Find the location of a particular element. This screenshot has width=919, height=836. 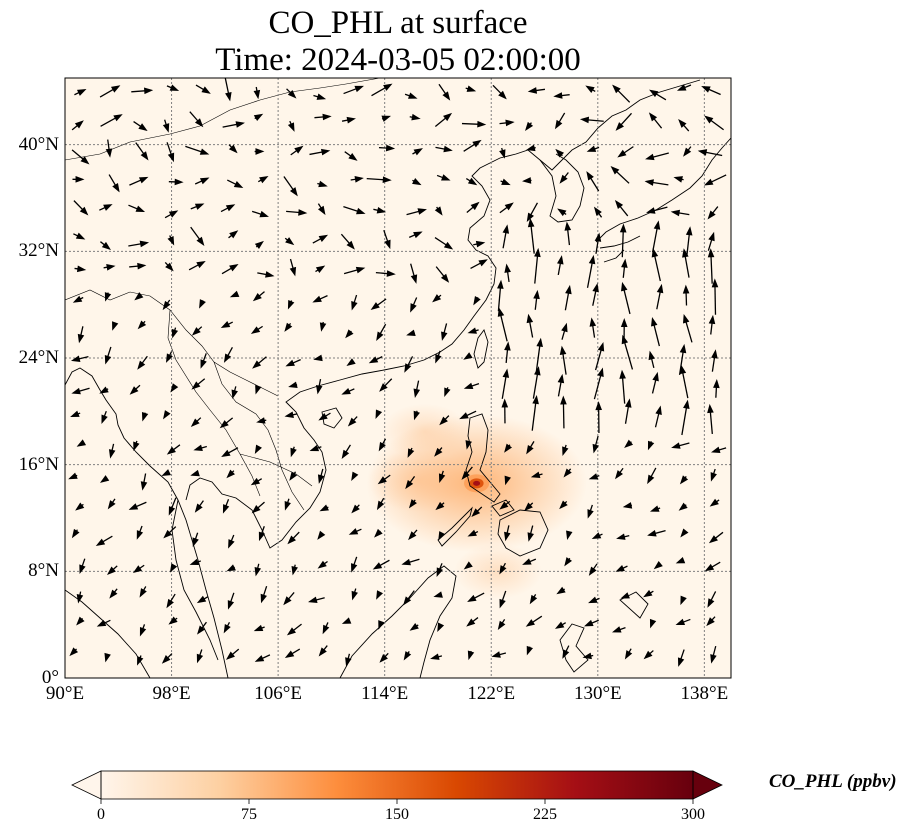

lat-tick-label: 24°N is located at coordinates (38, 357).